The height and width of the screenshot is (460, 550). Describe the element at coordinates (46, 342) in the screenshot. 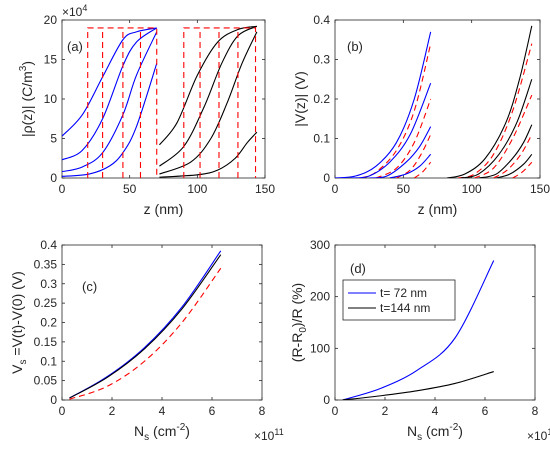

I see `y-tick-label: 0.15` at that location.